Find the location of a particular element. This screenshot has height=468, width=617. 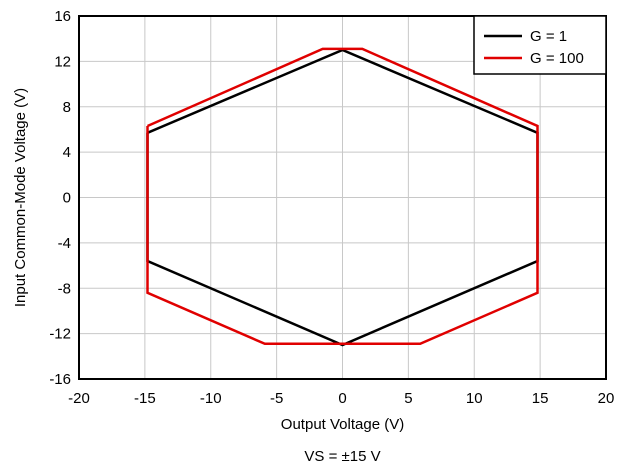

chart-caption: VS = ±15 V is located at coordinates (342, 456).